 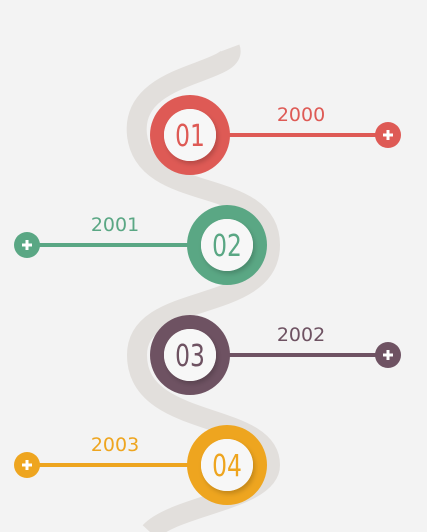 What do you see at coordinates (140, 245) in the screenshot?
I see `milestone-02: 2001 02` at bounding box center [140, 245].